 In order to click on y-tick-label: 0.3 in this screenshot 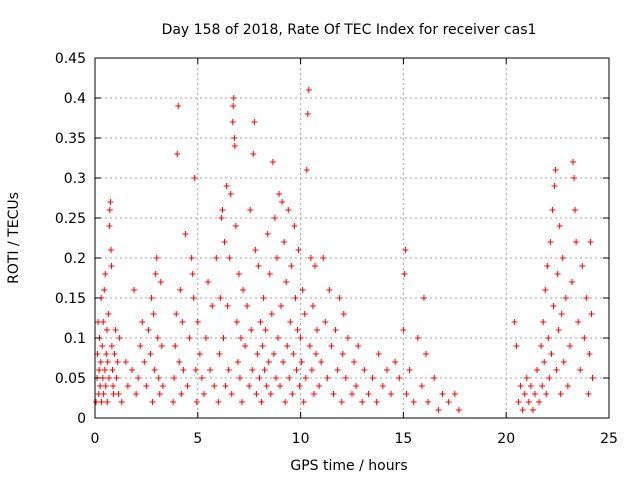, I will do `click(75, 179)`.